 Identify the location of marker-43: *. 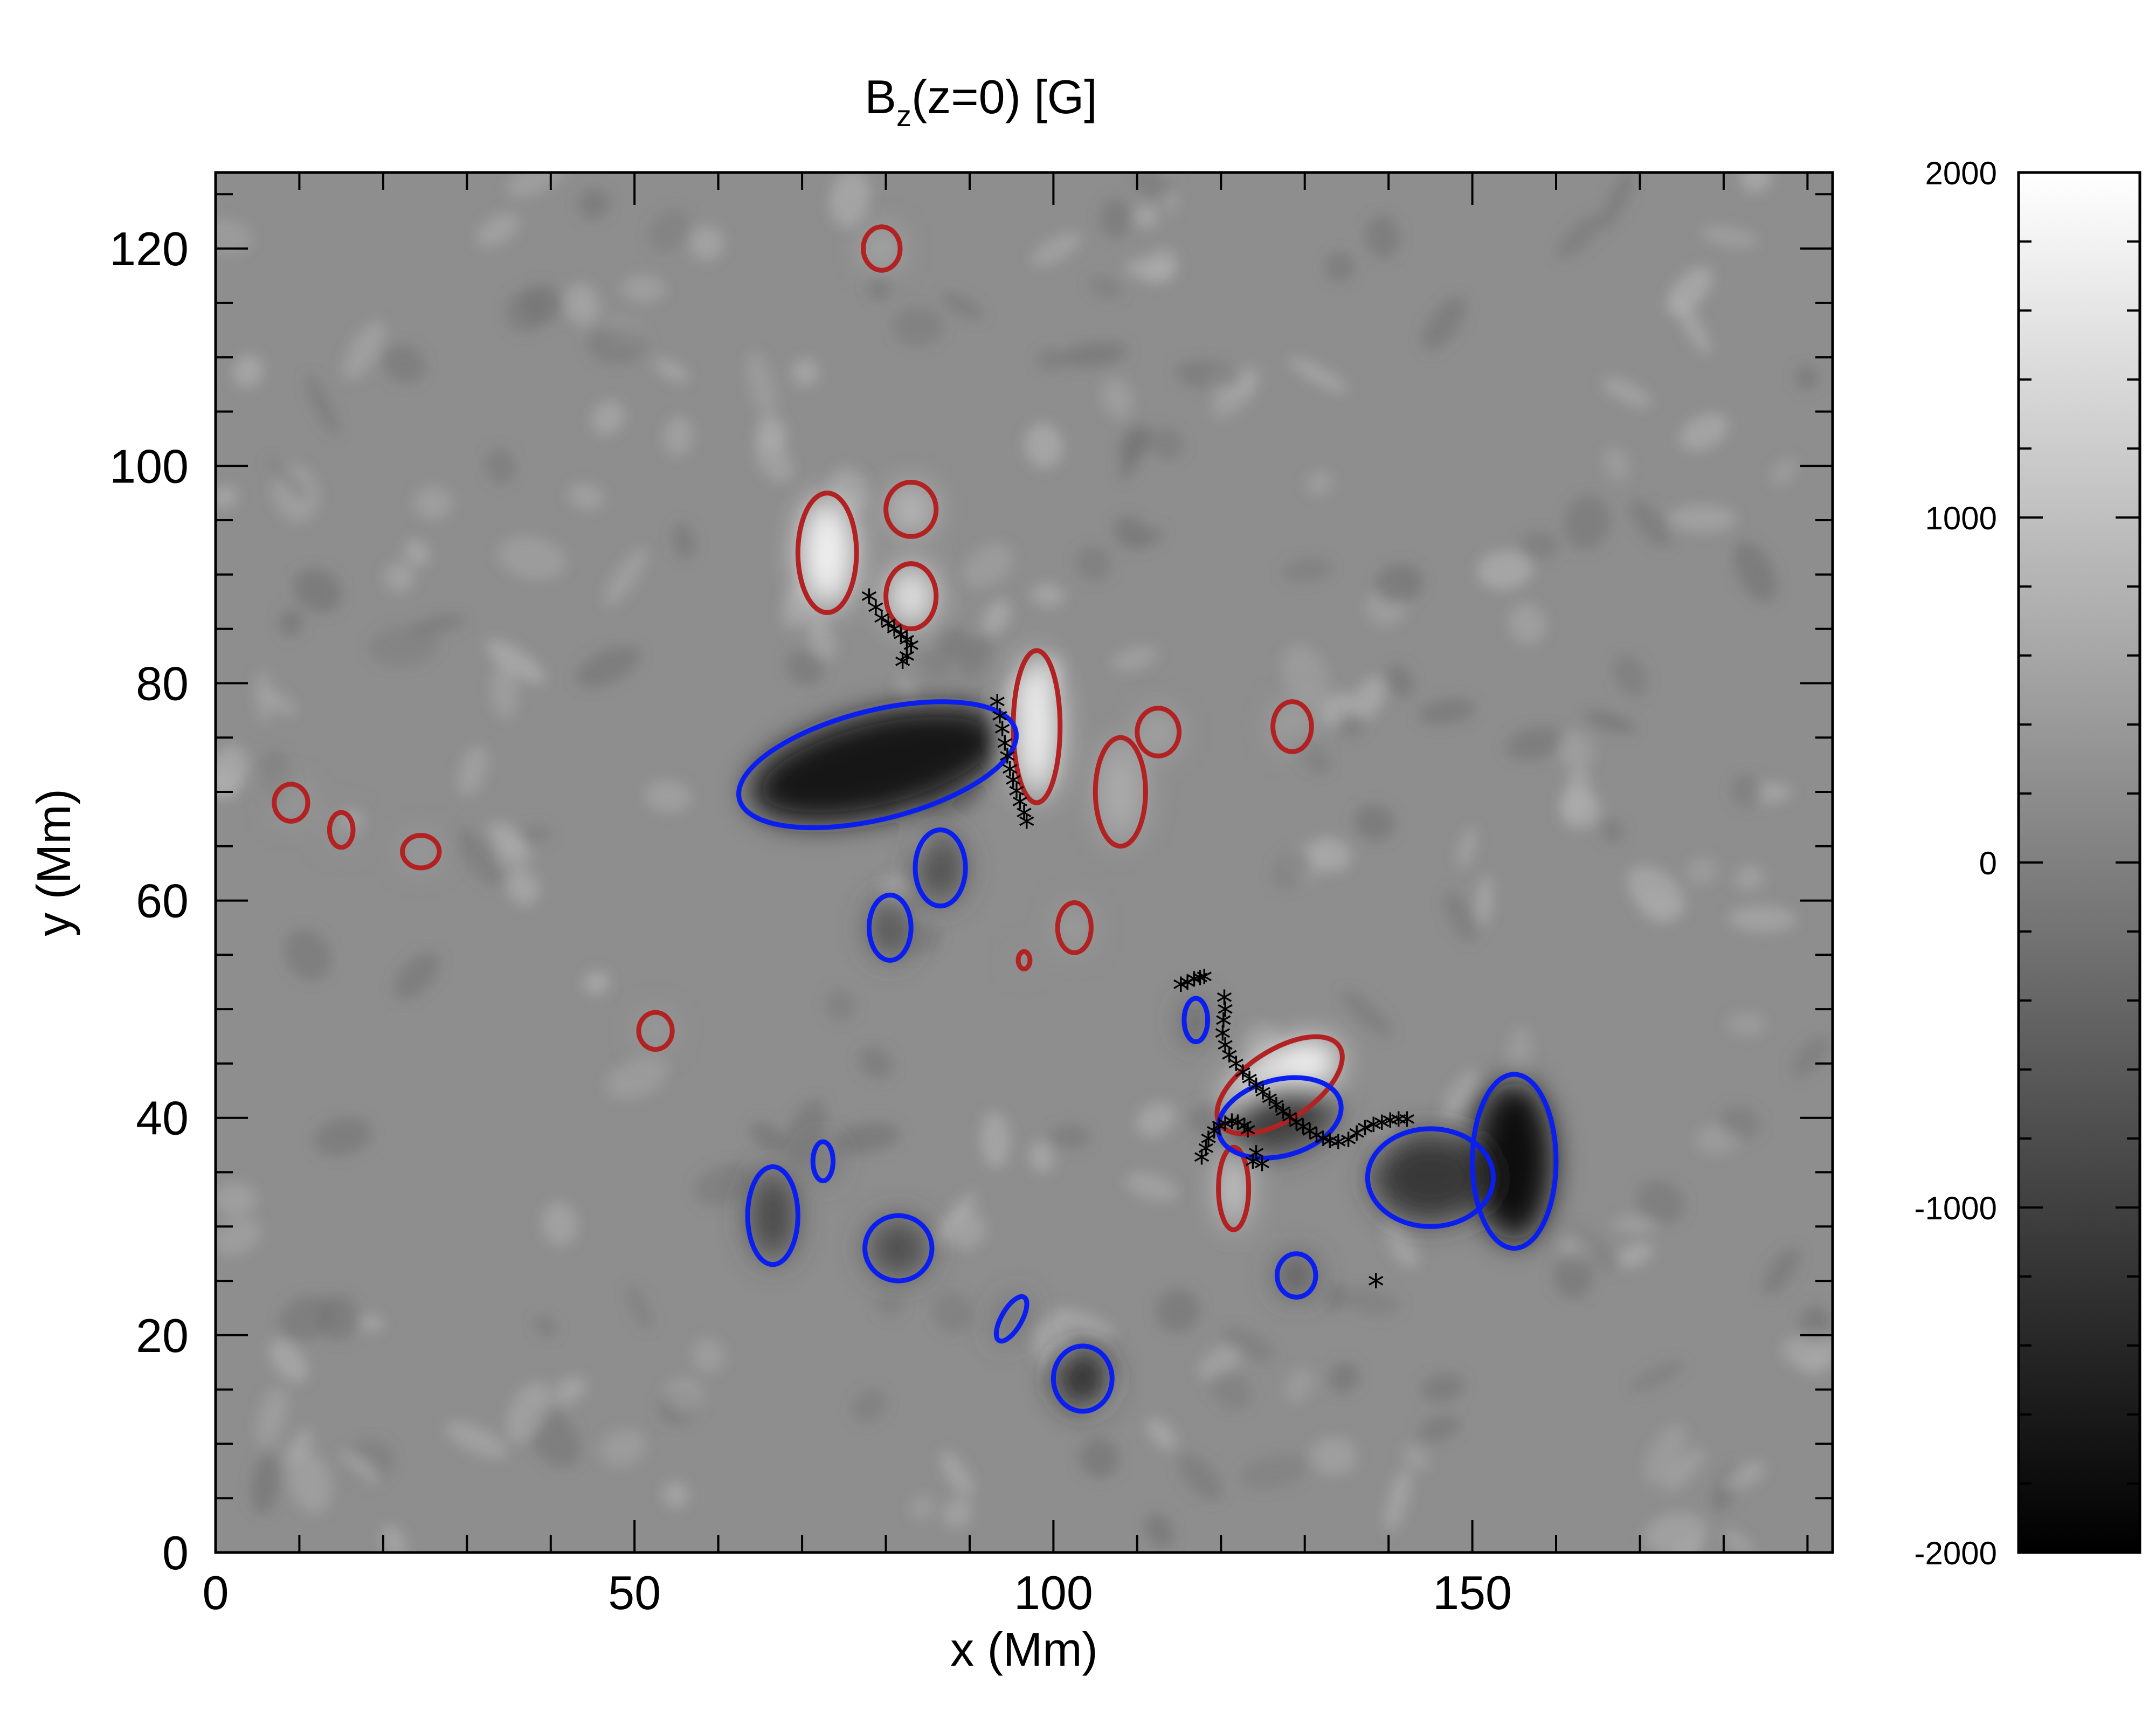
(1310, 1136).